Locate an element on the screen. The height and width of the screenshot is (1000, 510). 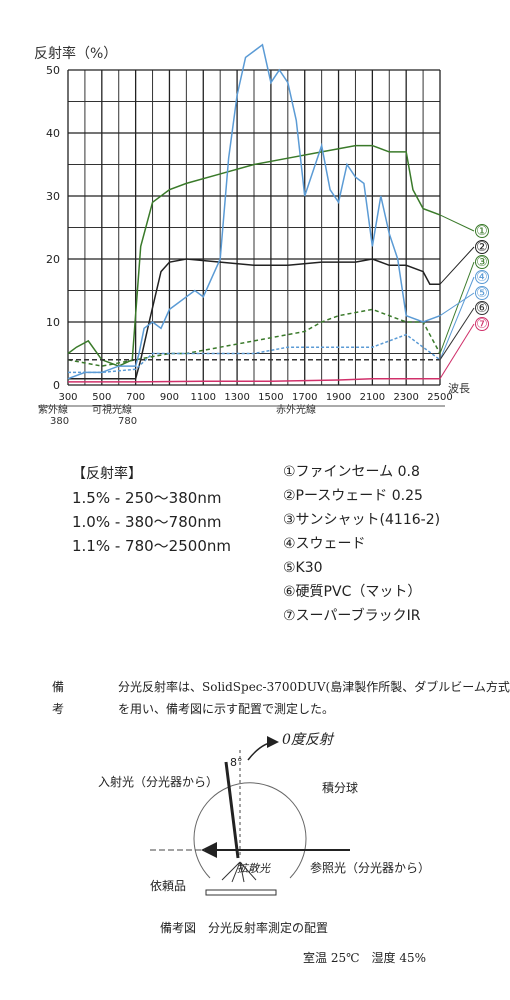
y-tick-label: 50 is located at coordinates (53, 70).